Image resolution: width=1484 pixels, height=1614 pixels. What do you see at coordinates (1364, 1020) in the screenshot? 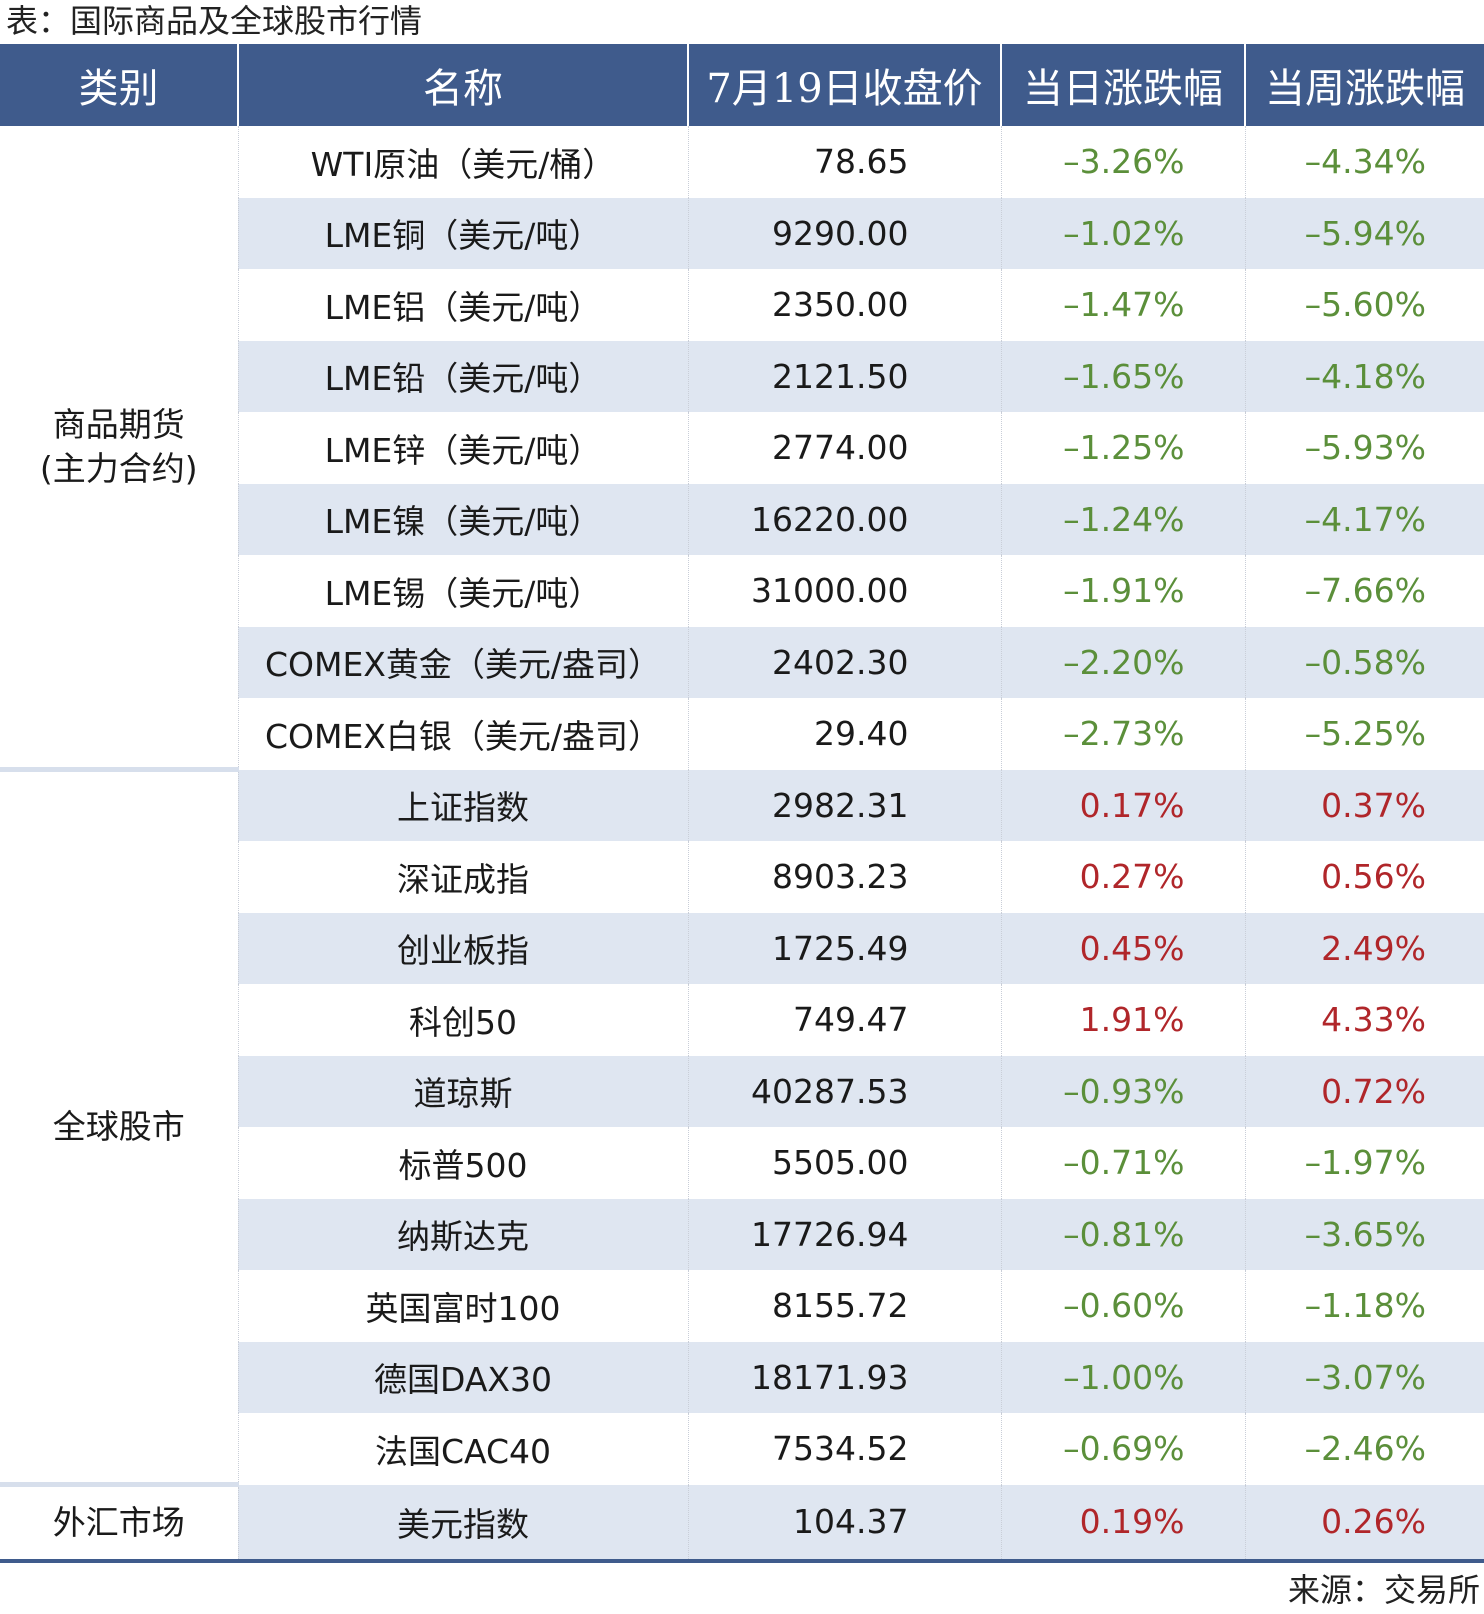
I see `weekly-change: 4.33%` at bounding box center [1364, 1020].